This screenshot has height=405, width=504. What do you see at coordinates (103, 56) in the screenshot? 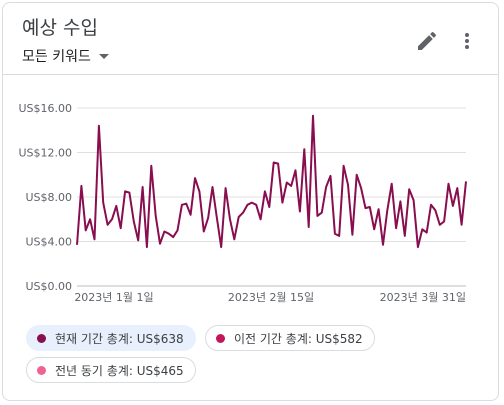
I see `caret-down-icon` at bounding box center [103, 56].